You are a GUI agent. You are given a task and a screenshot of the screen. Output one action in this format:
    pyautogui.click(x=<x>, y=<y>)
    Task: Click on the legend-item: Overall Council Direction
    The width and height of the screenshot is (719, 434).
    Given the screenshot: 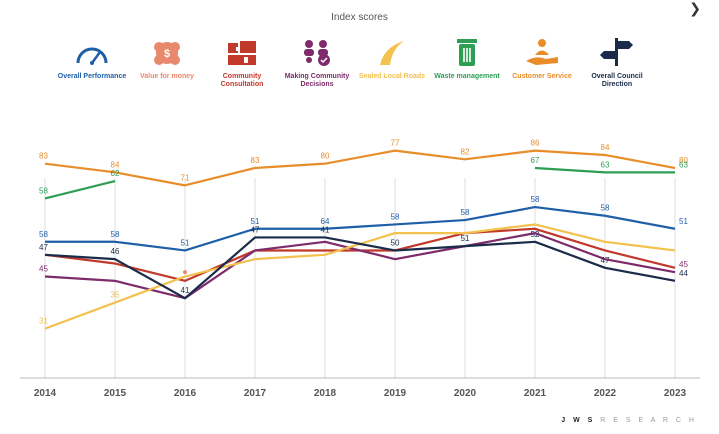 What is the action you would take?
    pyautogui.click(x=617, y=62)
    